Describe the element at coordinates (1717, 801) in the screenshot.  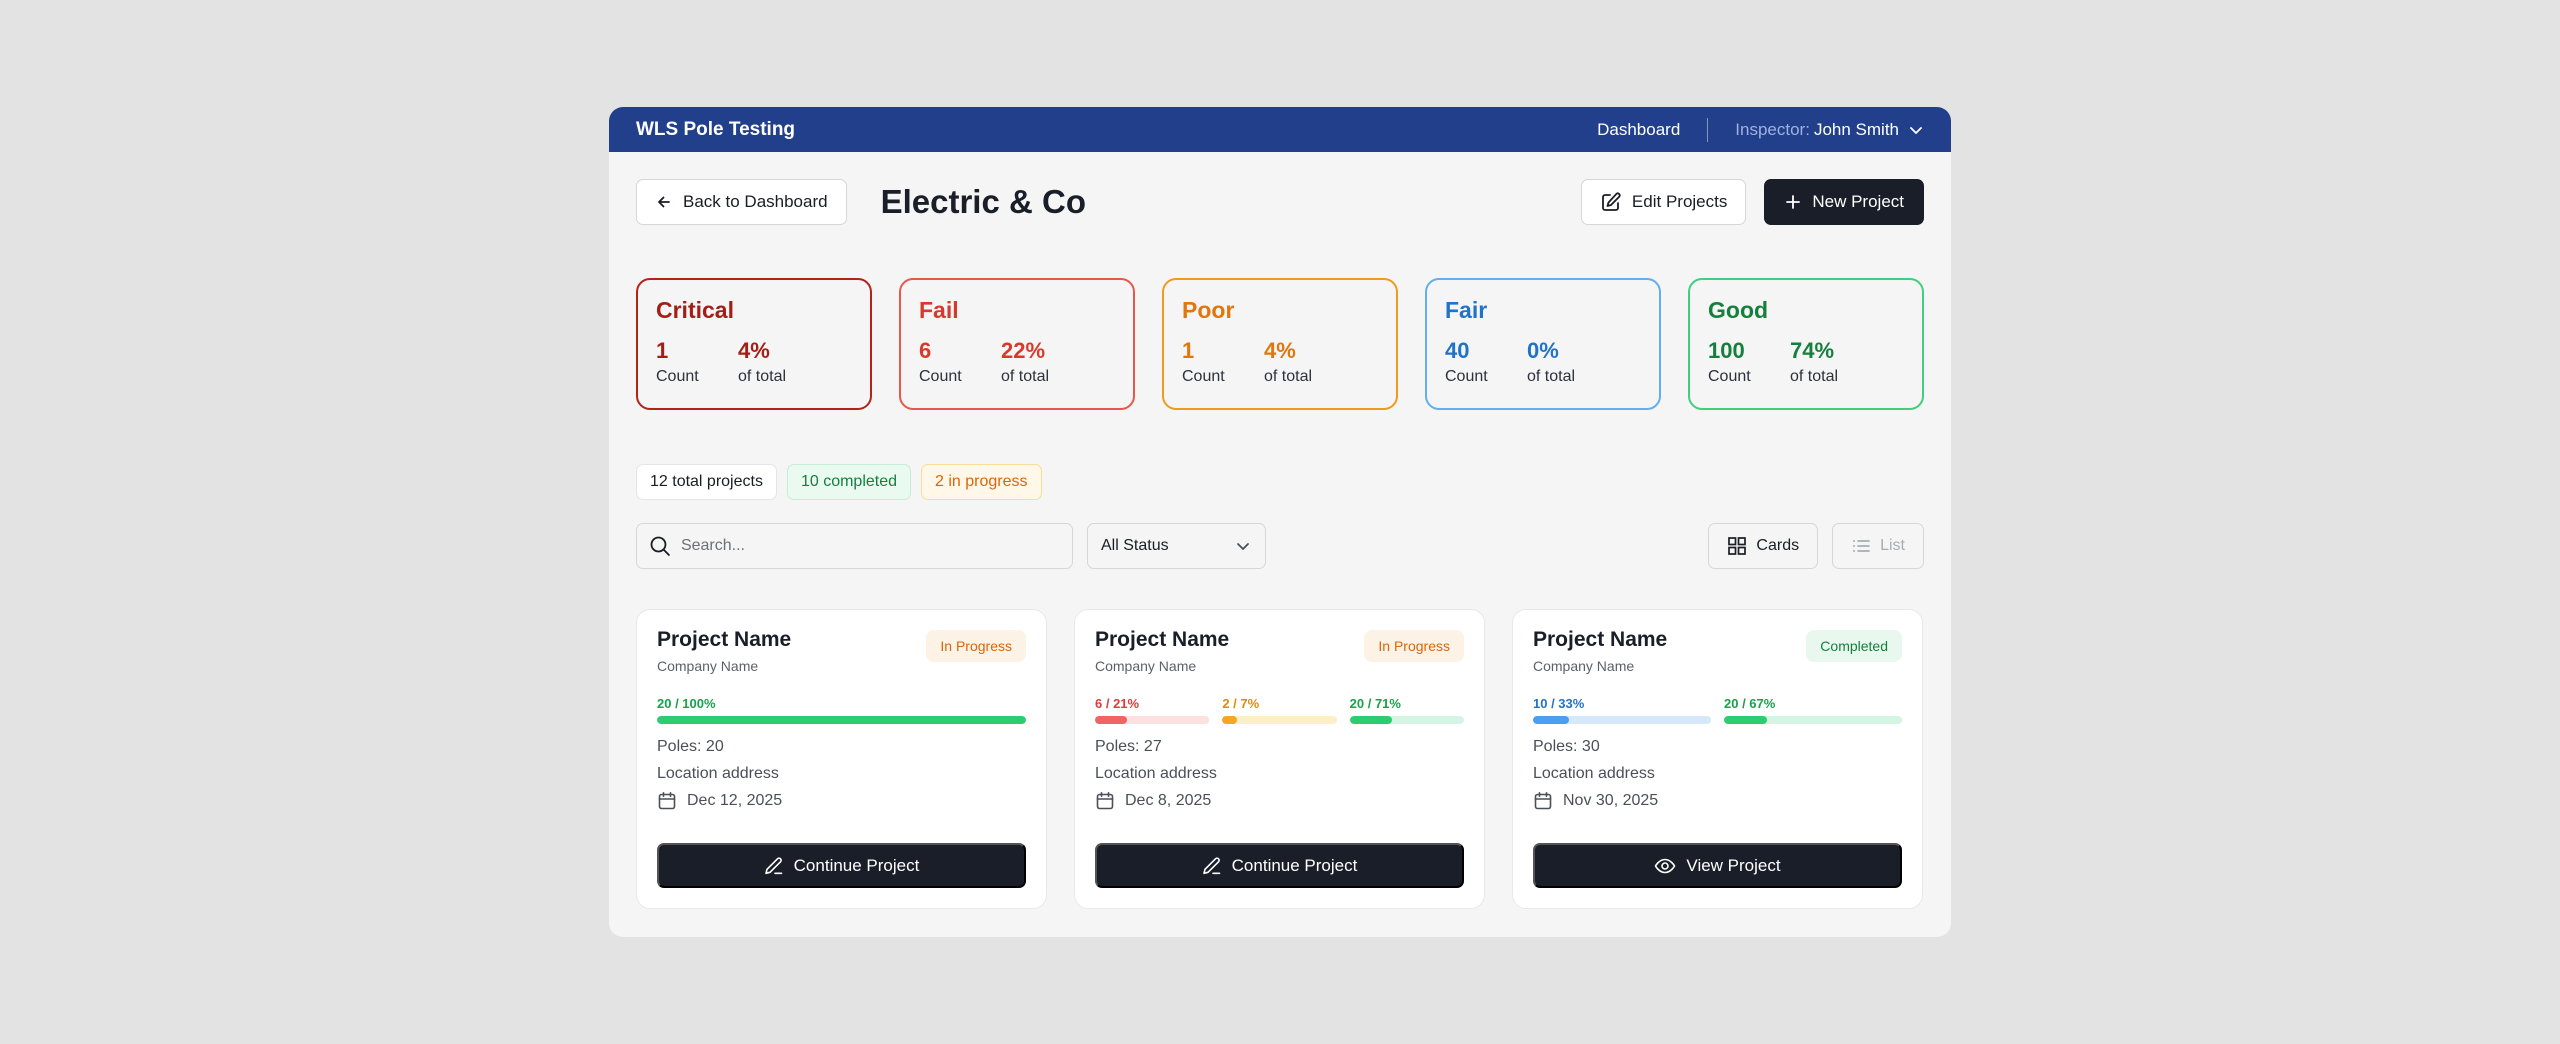
I see `date-row: Nov 30, 2025` at that location.